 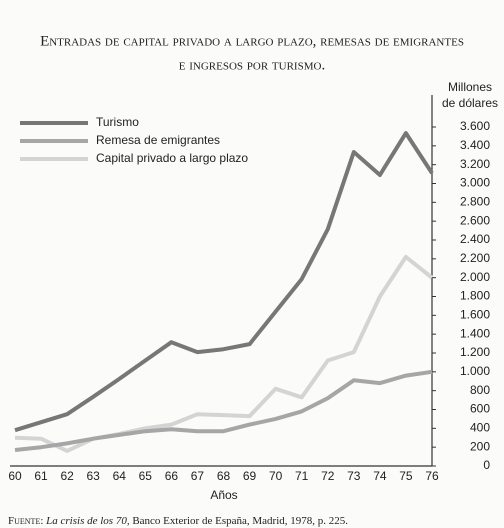 What do you see at coordinates (475, 352) in the screenshot?
I see `y-tick-label: 1.200` at bounding box center [475, 352].